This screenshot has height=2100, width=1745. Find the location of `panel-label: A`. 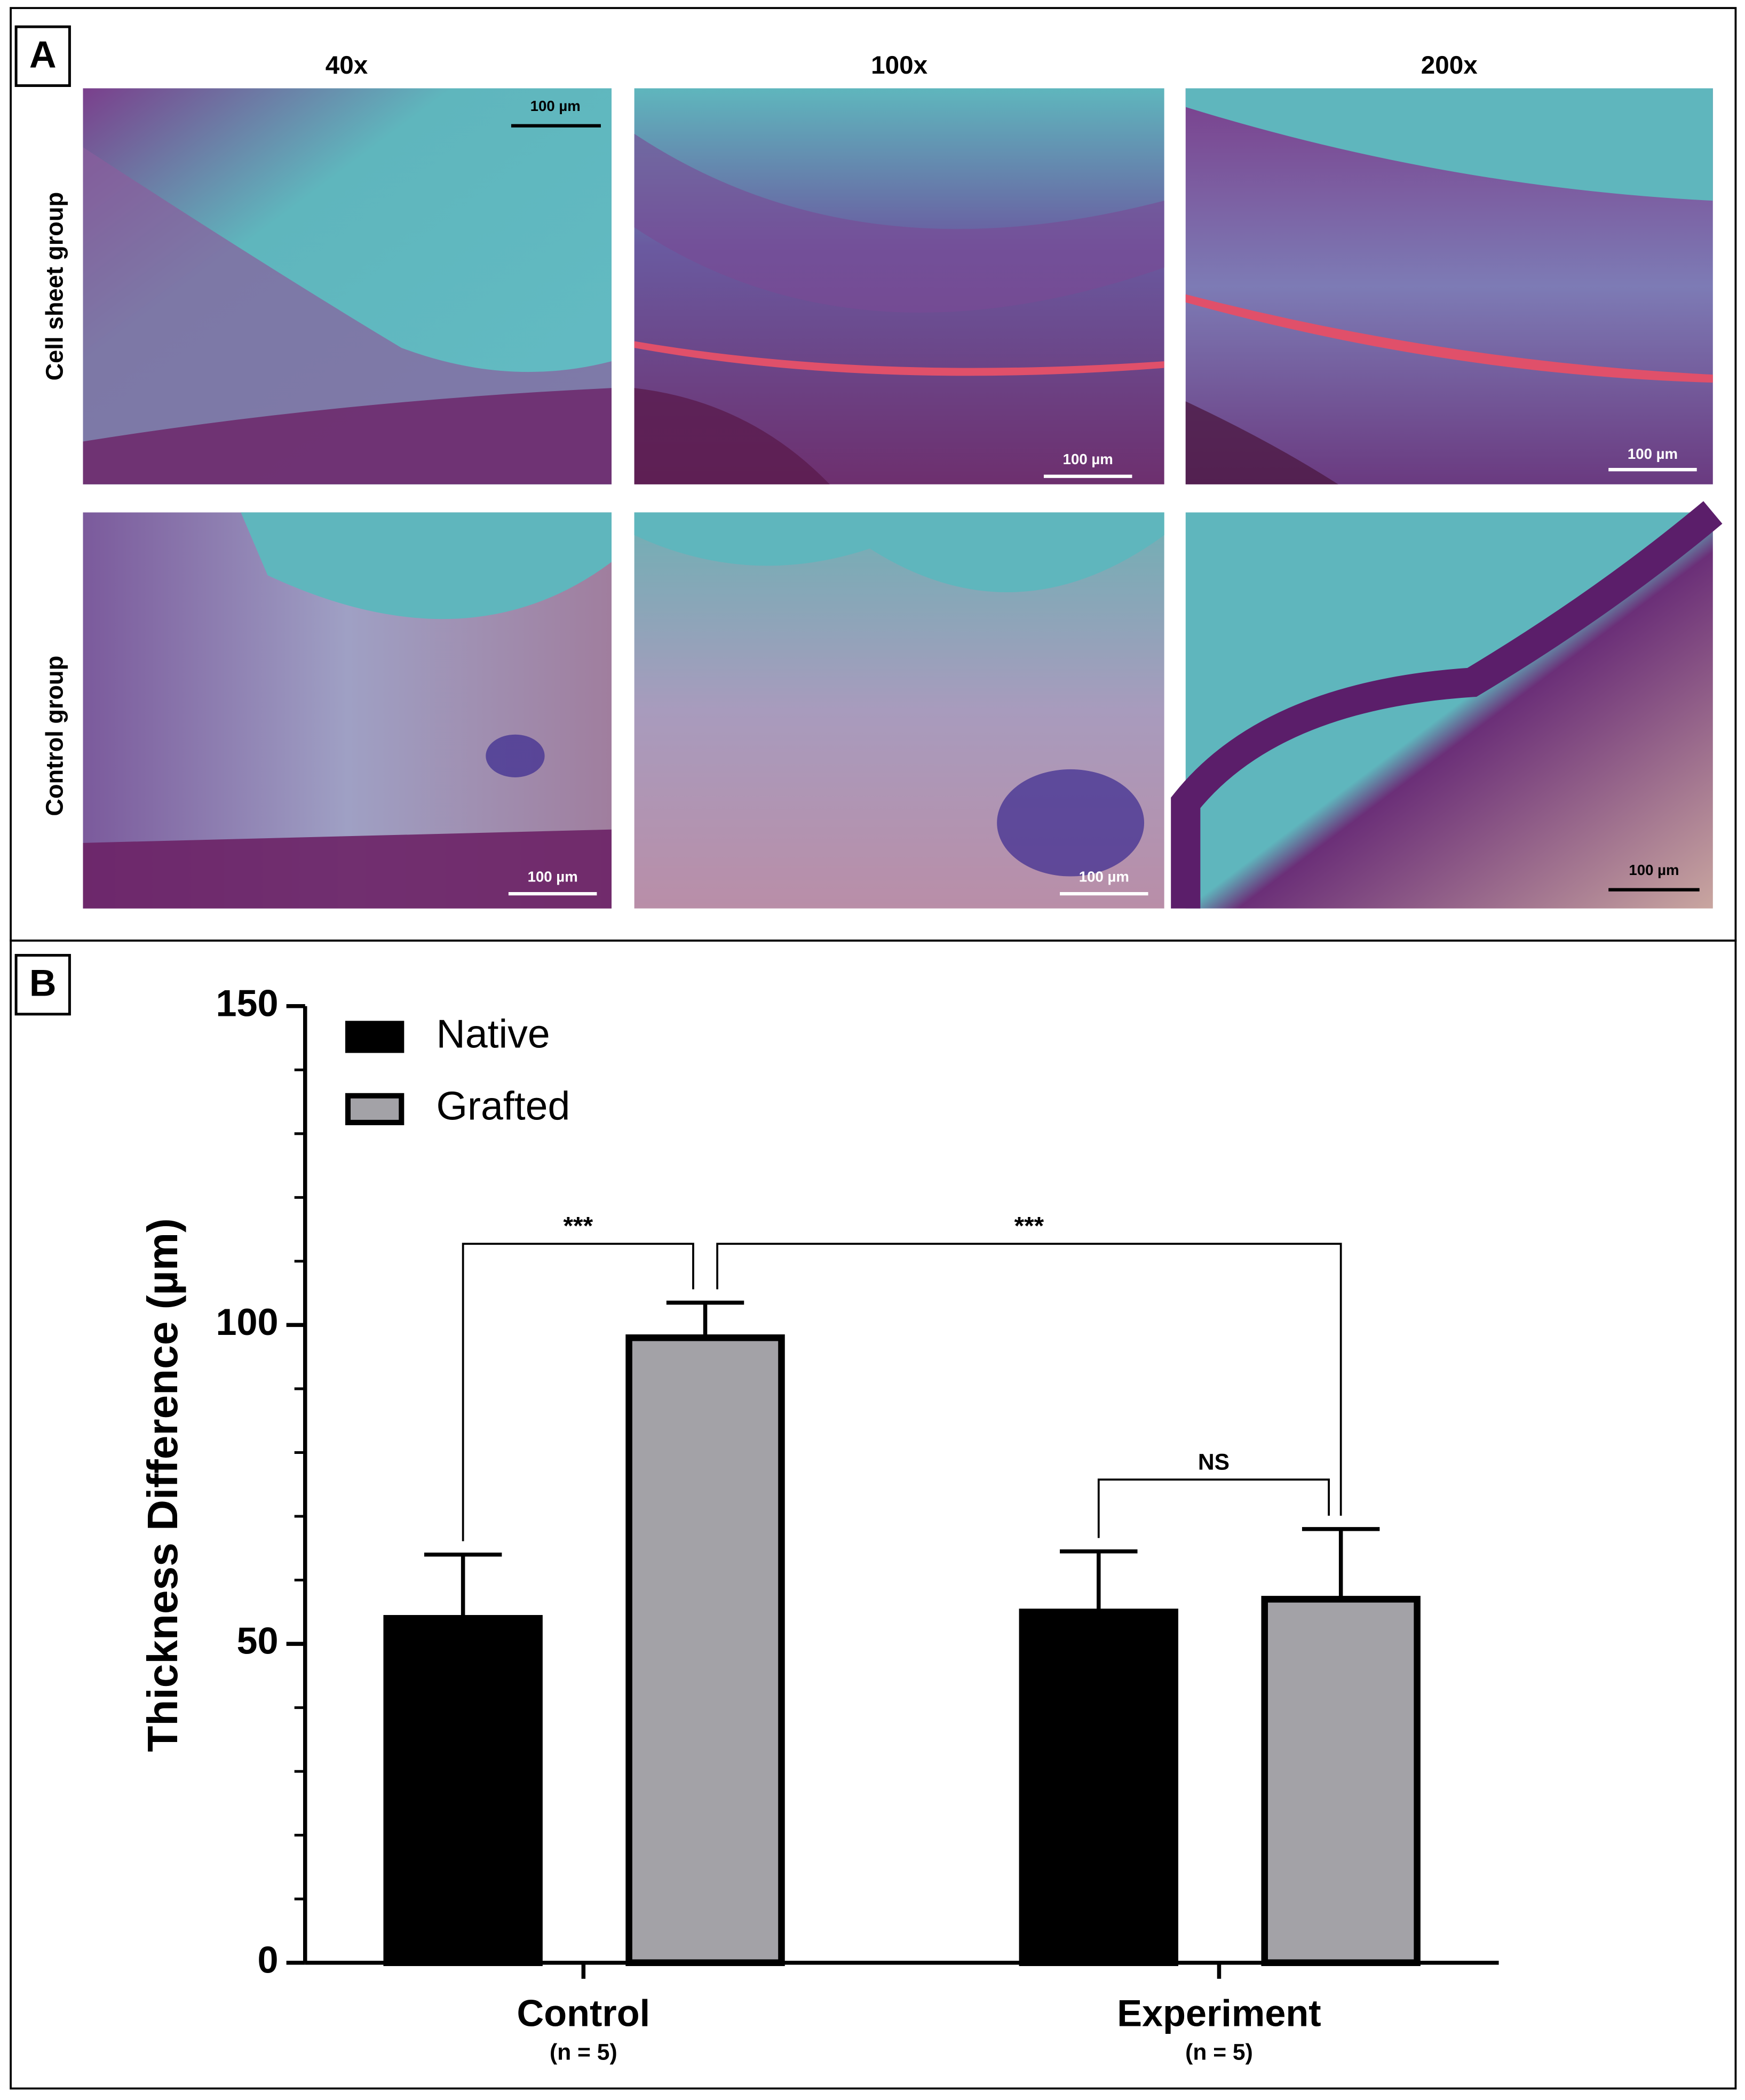

panel-label: A is located at coordinates (43, 54).